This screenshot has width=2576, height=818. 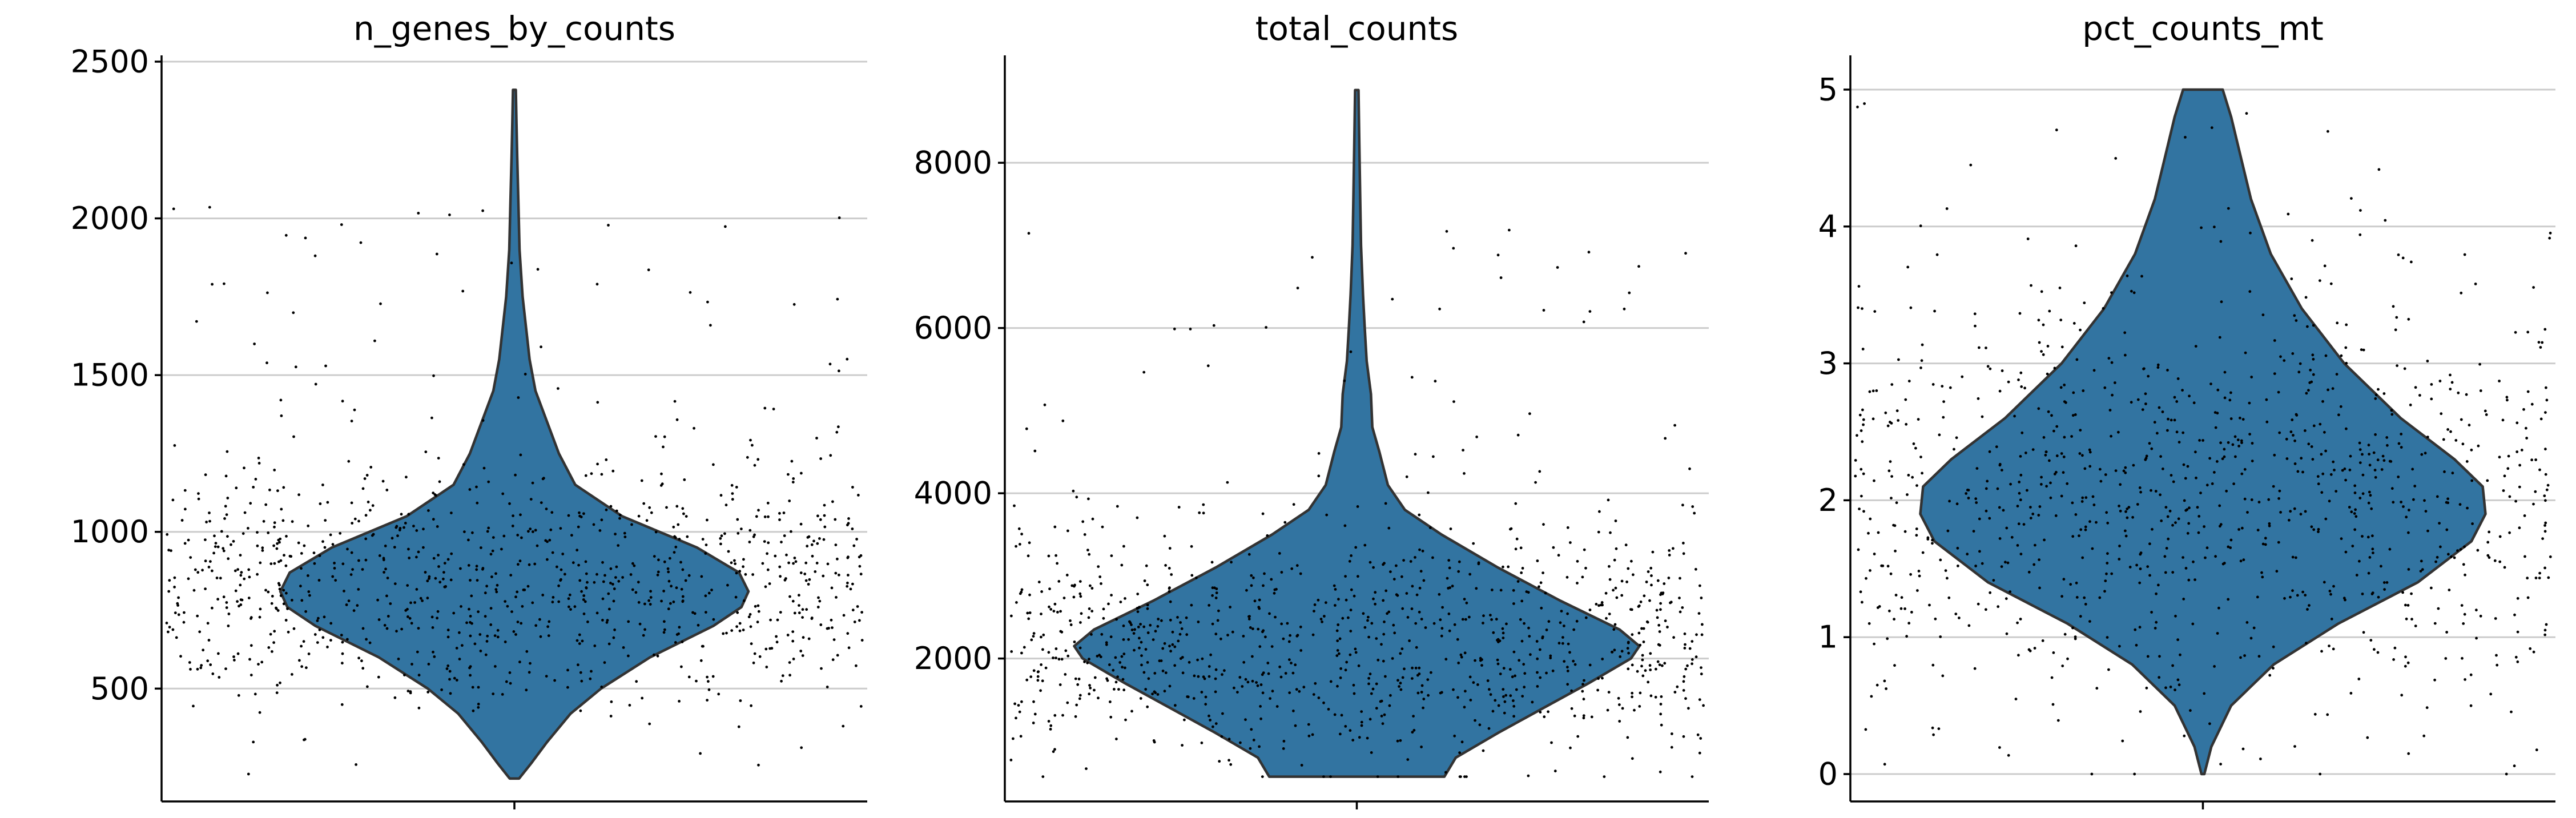 I want to click on y-tick-label: 1000, so click(x=110, y=532).